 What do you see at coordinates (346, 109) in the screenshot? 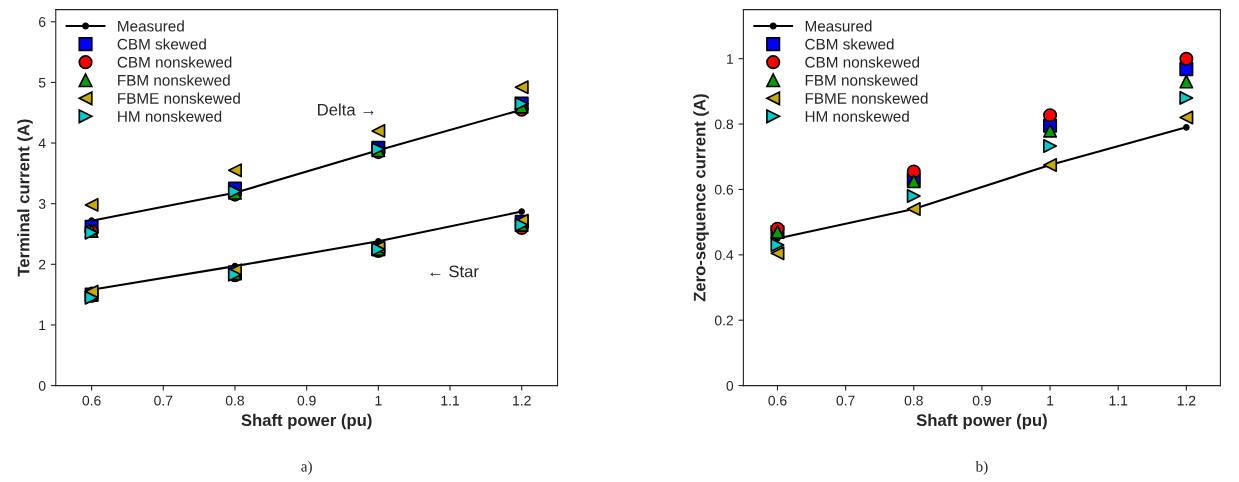
I see `annotation: Delta →` at bounding box center [346, 109].